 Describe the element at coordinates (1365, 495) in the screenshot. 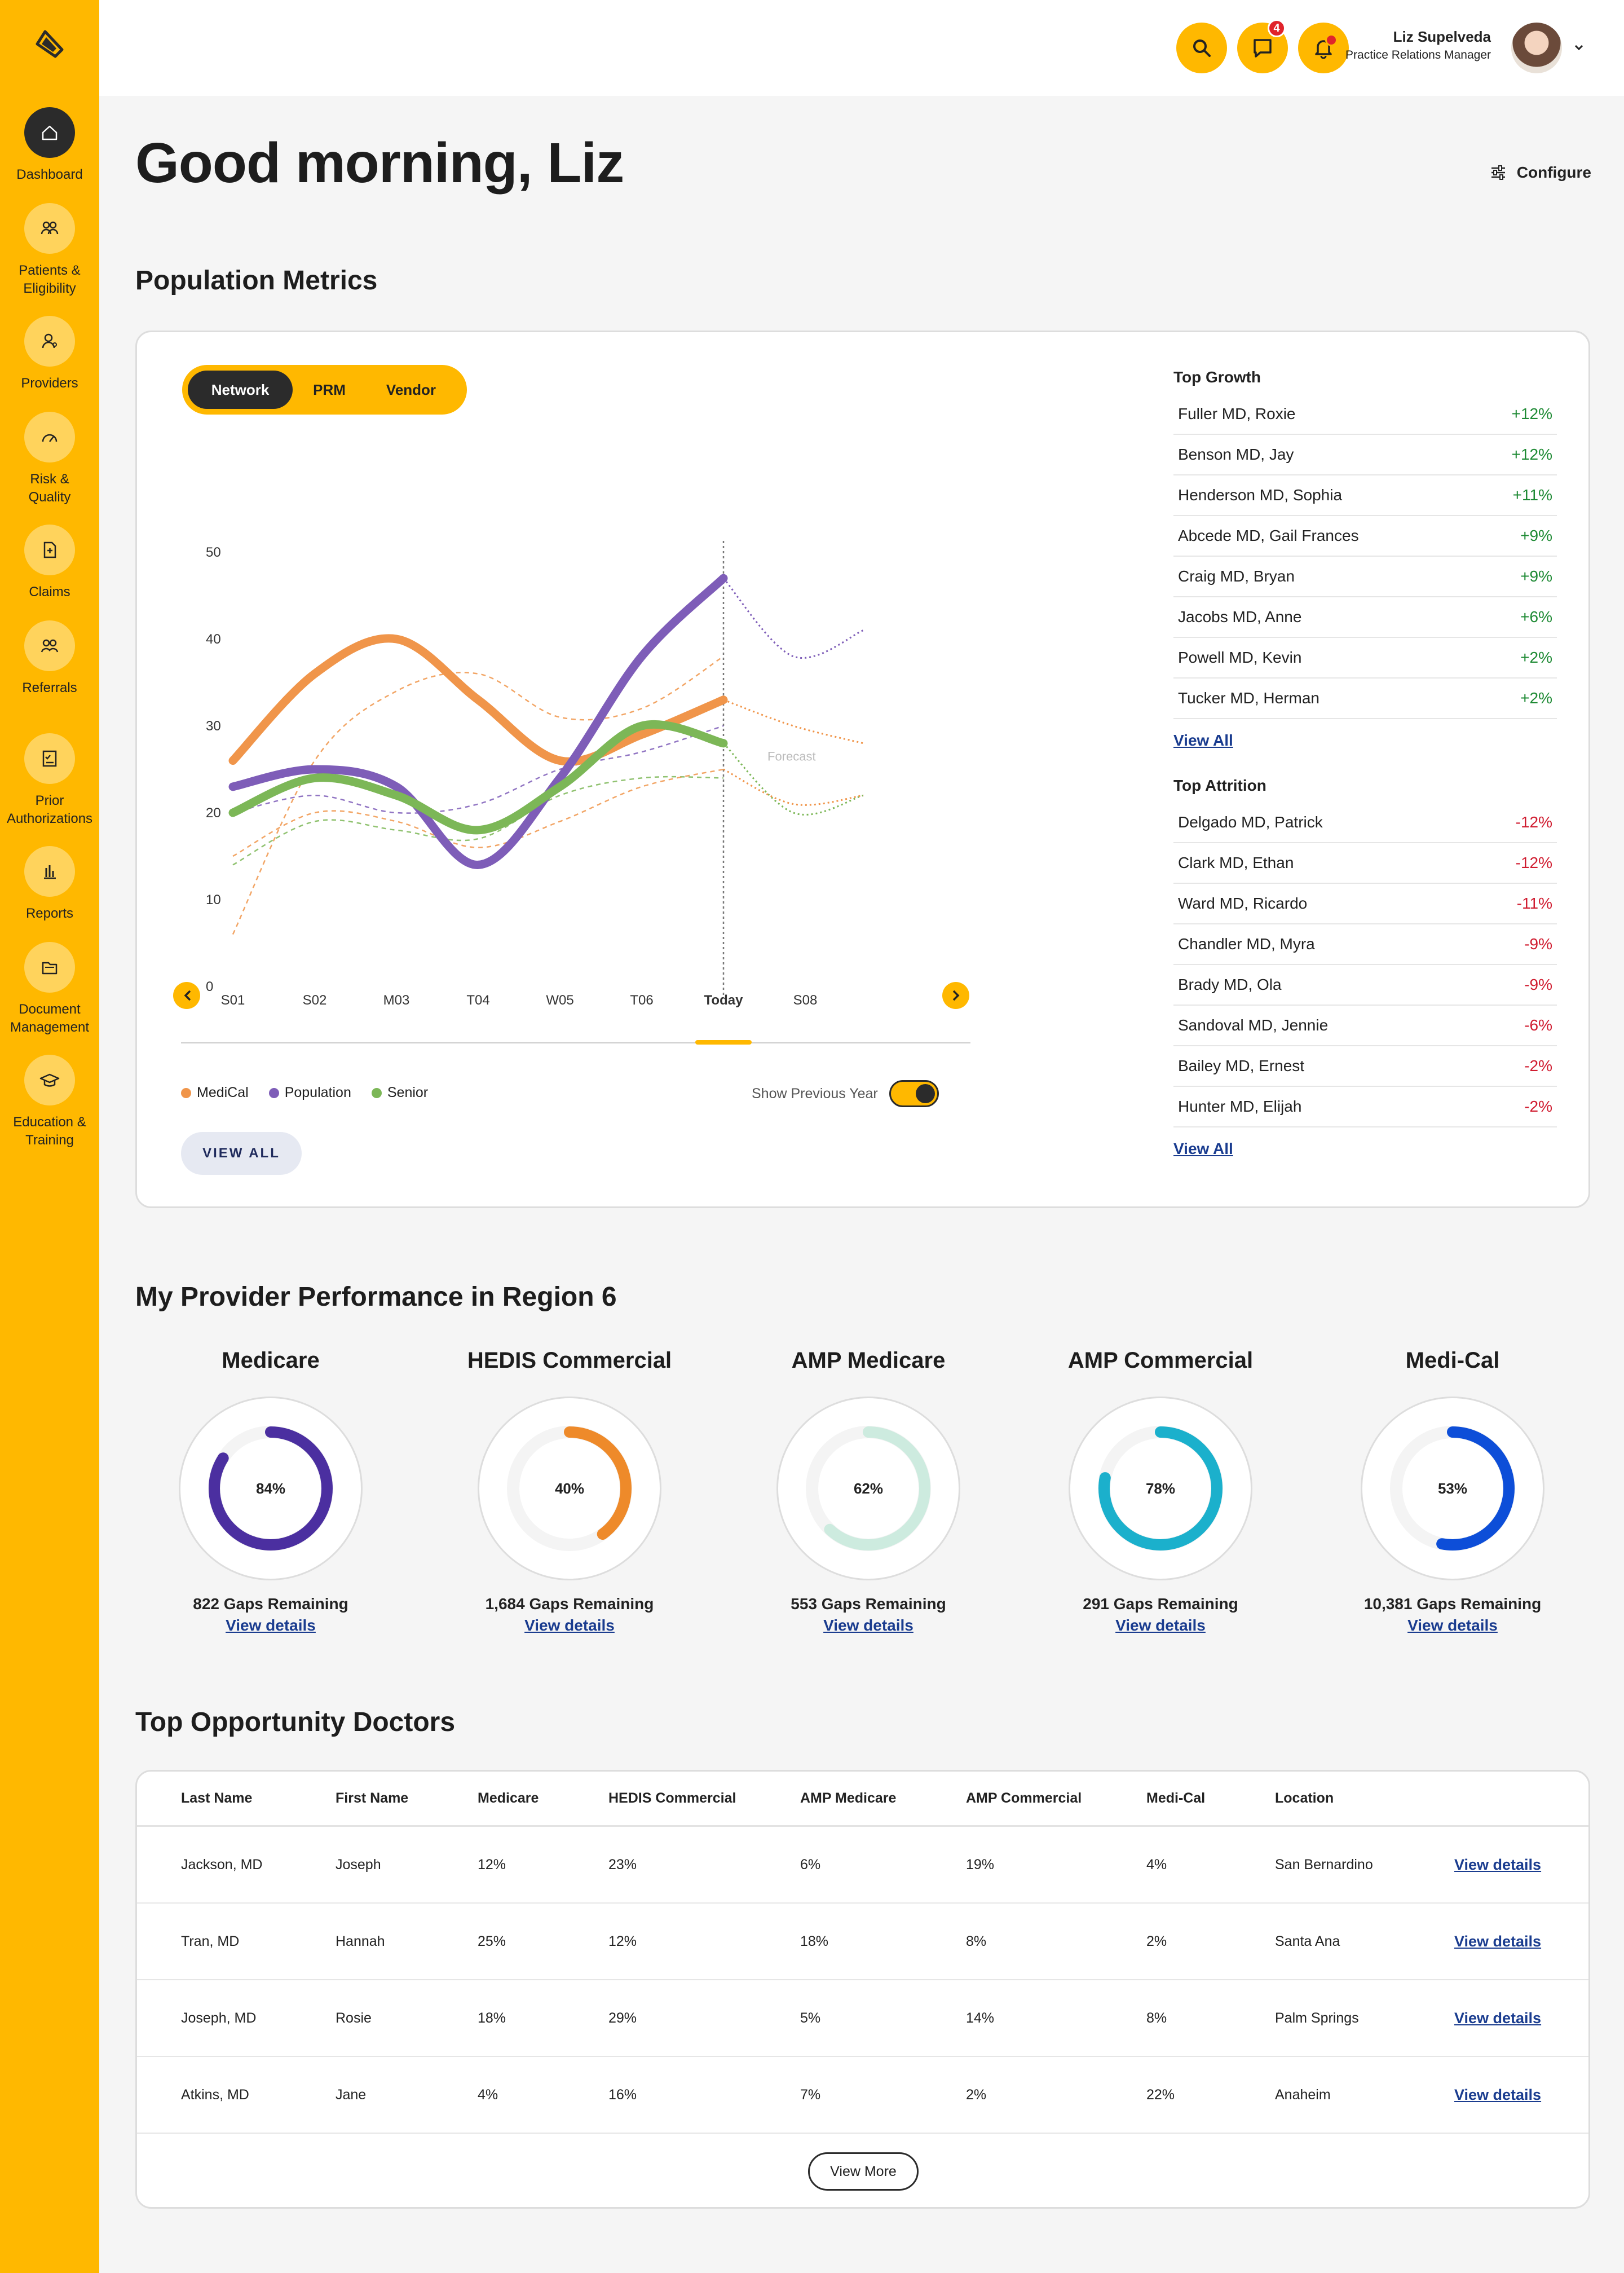

I see `list-item: Henderson MD, Sophia +11%` at that location.